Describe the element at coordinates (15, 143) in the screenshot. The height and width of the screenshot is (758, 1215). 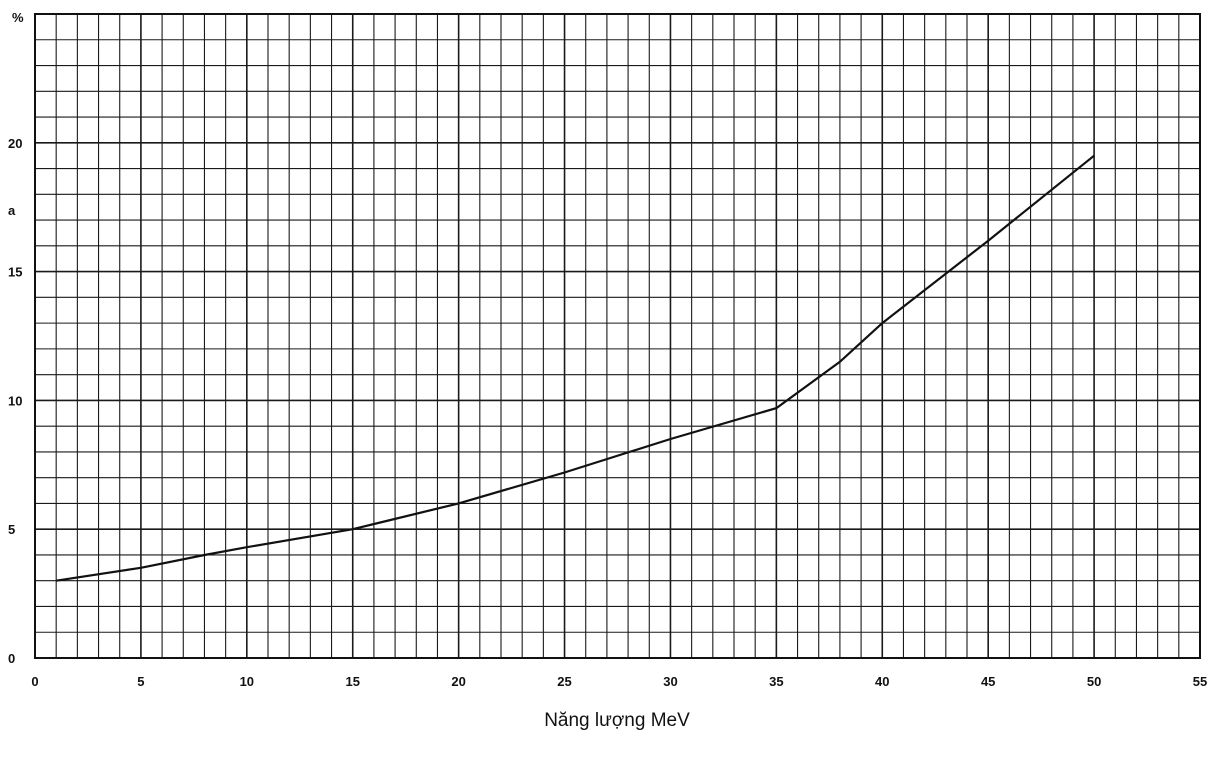
I see `y-tick-label: 20` at that location.